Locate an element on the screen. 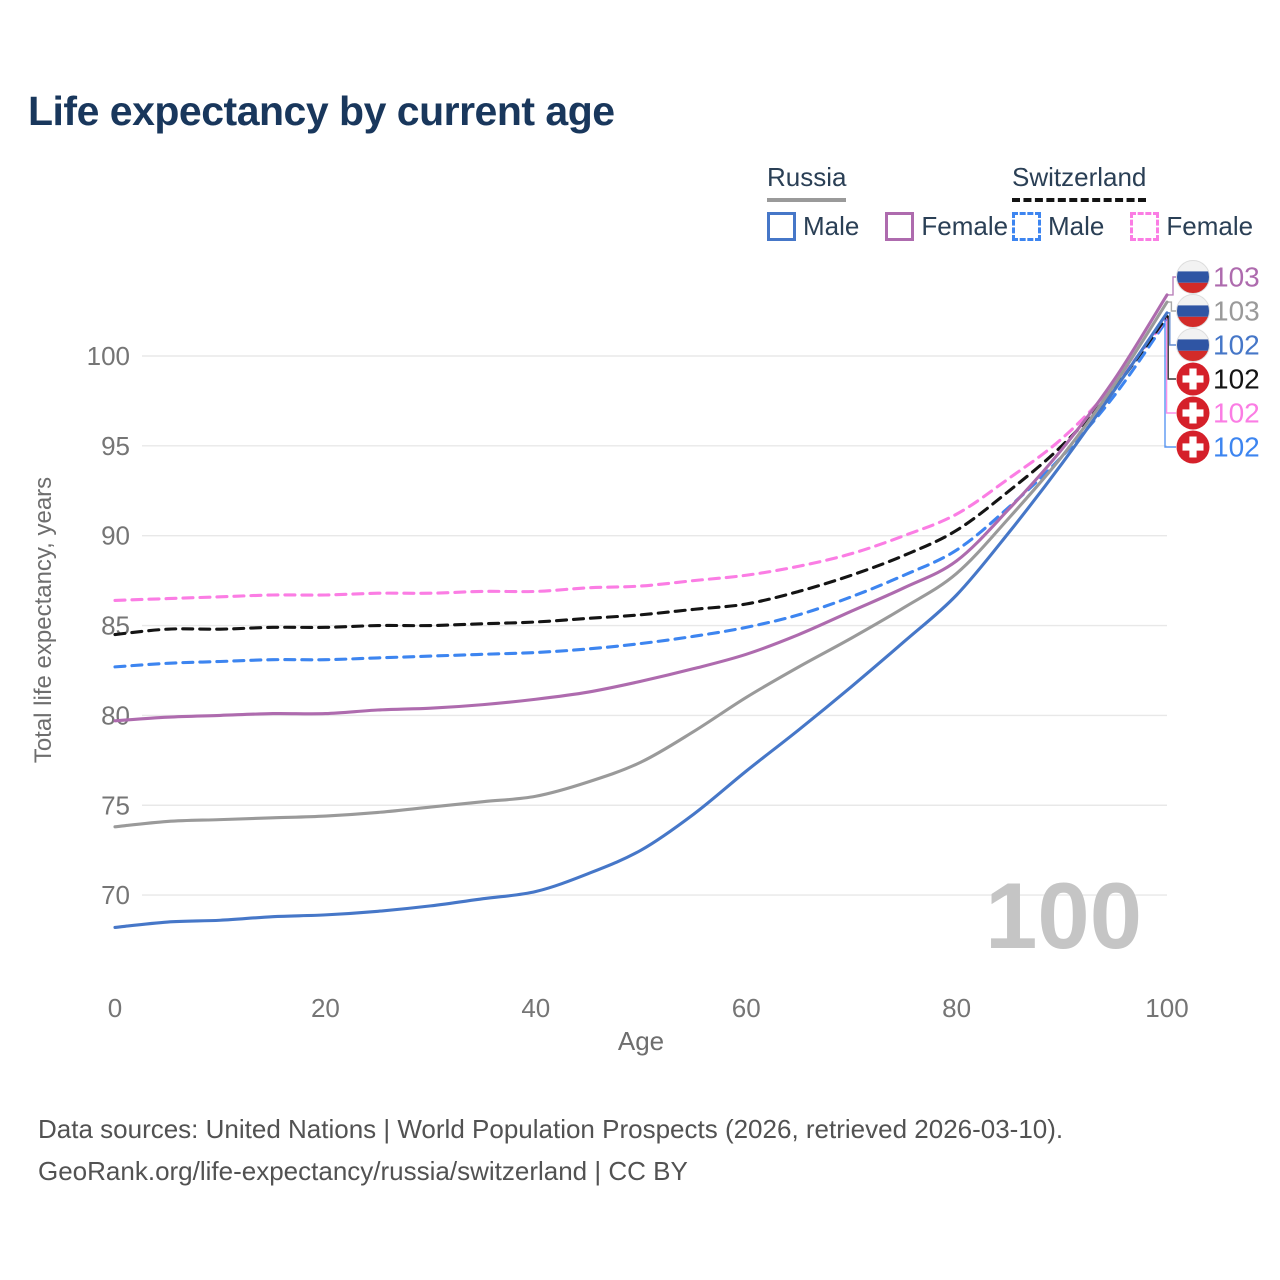 This screenshot has height=1280, width=1280. end-label-connector-switzerland-female is located at coordinates (1170, 365).